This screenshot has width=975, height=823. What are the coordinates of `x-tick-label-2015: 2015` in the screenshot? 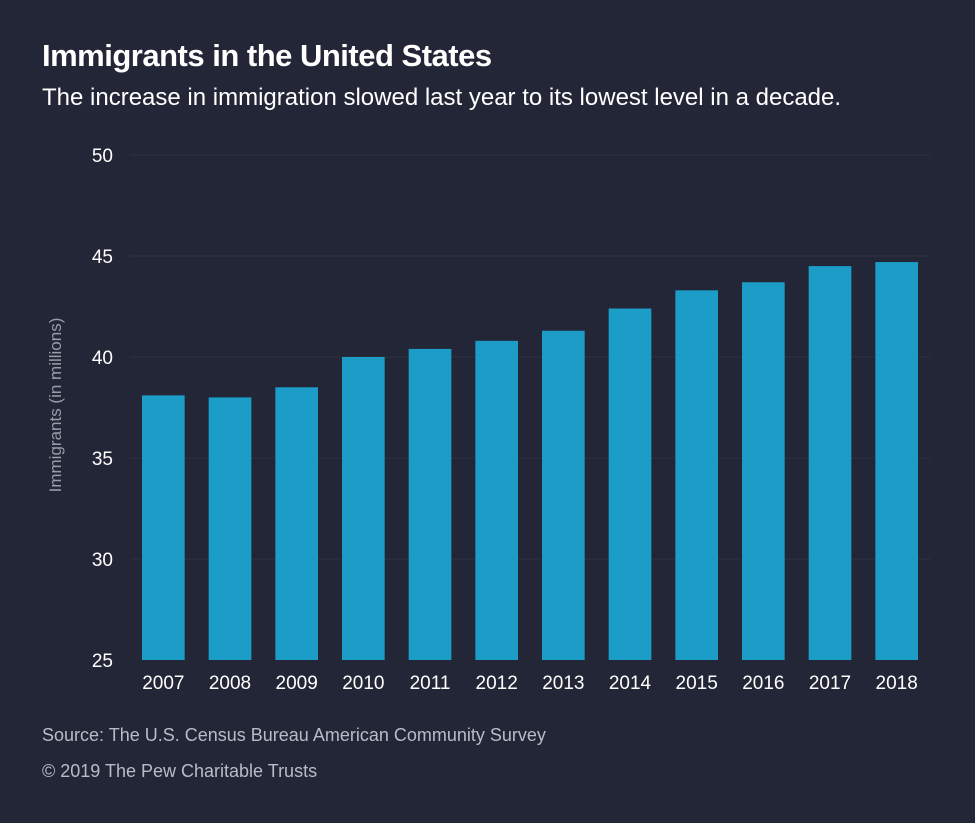 It's located at (697, 683).